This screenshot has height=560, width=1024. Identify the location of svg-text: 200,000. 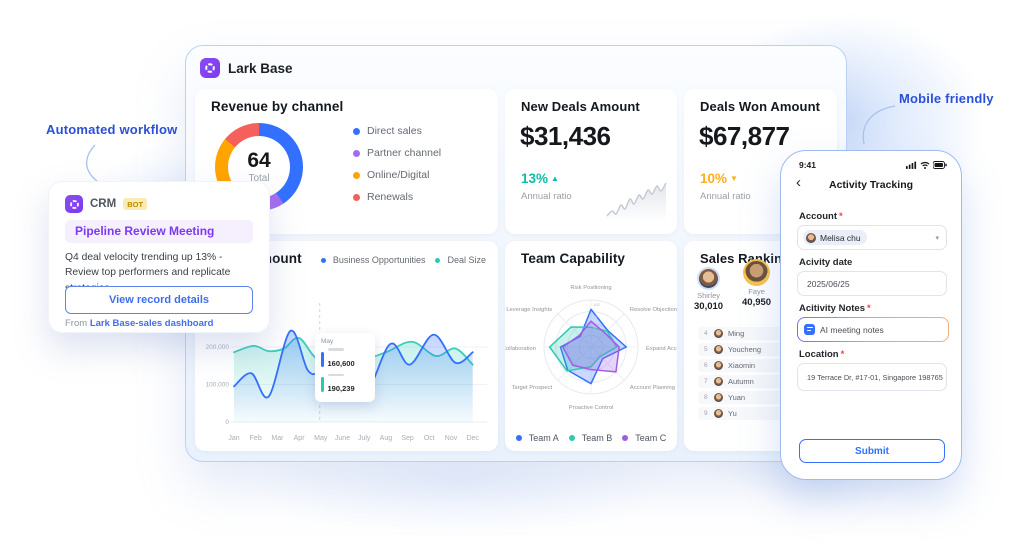
(218, 347).